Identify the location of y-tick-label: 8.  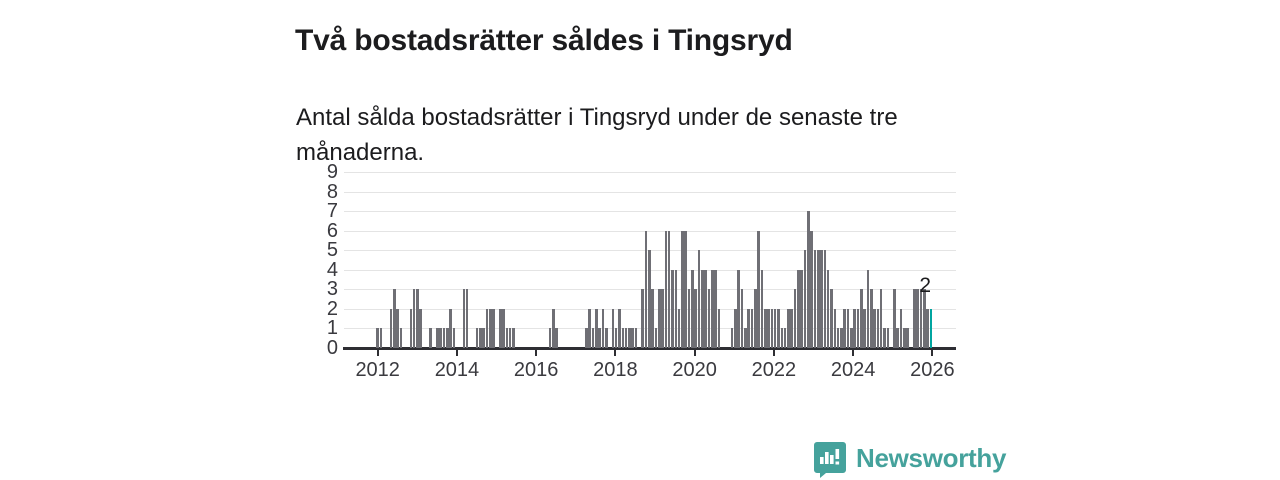
(332, 191).